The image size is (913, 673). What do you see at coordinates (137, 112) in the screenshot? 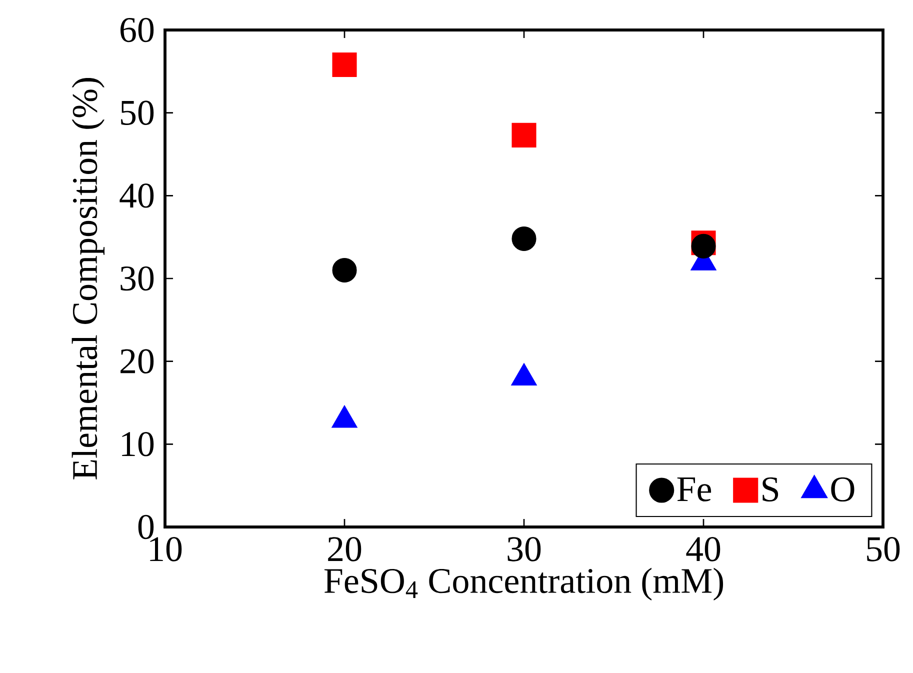
I see `y-tick-label: 50` at bounding box center [137, 112].